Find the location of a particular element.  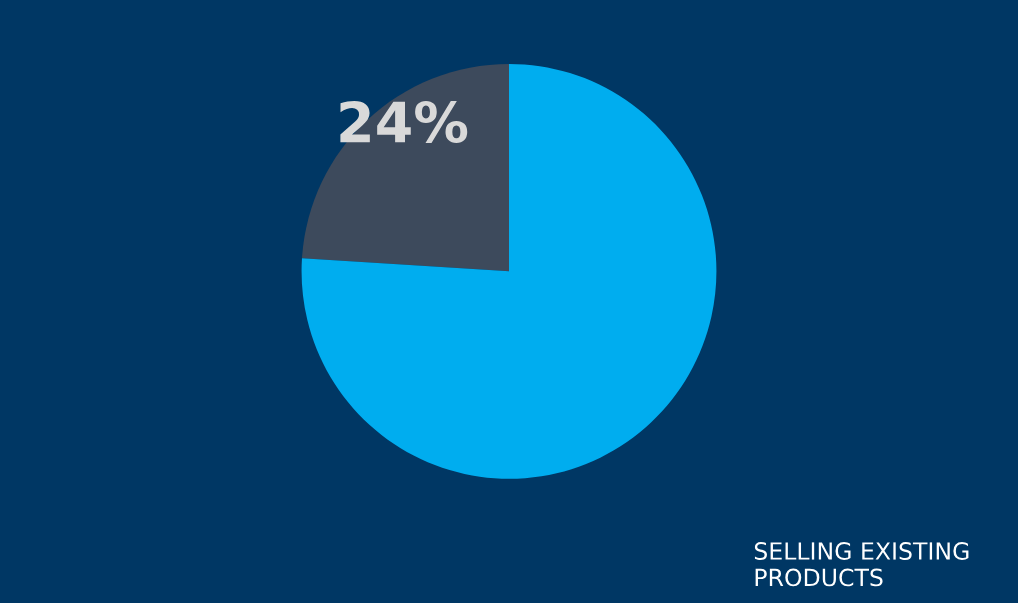

pie-slice is located at coordinates (405, 167).